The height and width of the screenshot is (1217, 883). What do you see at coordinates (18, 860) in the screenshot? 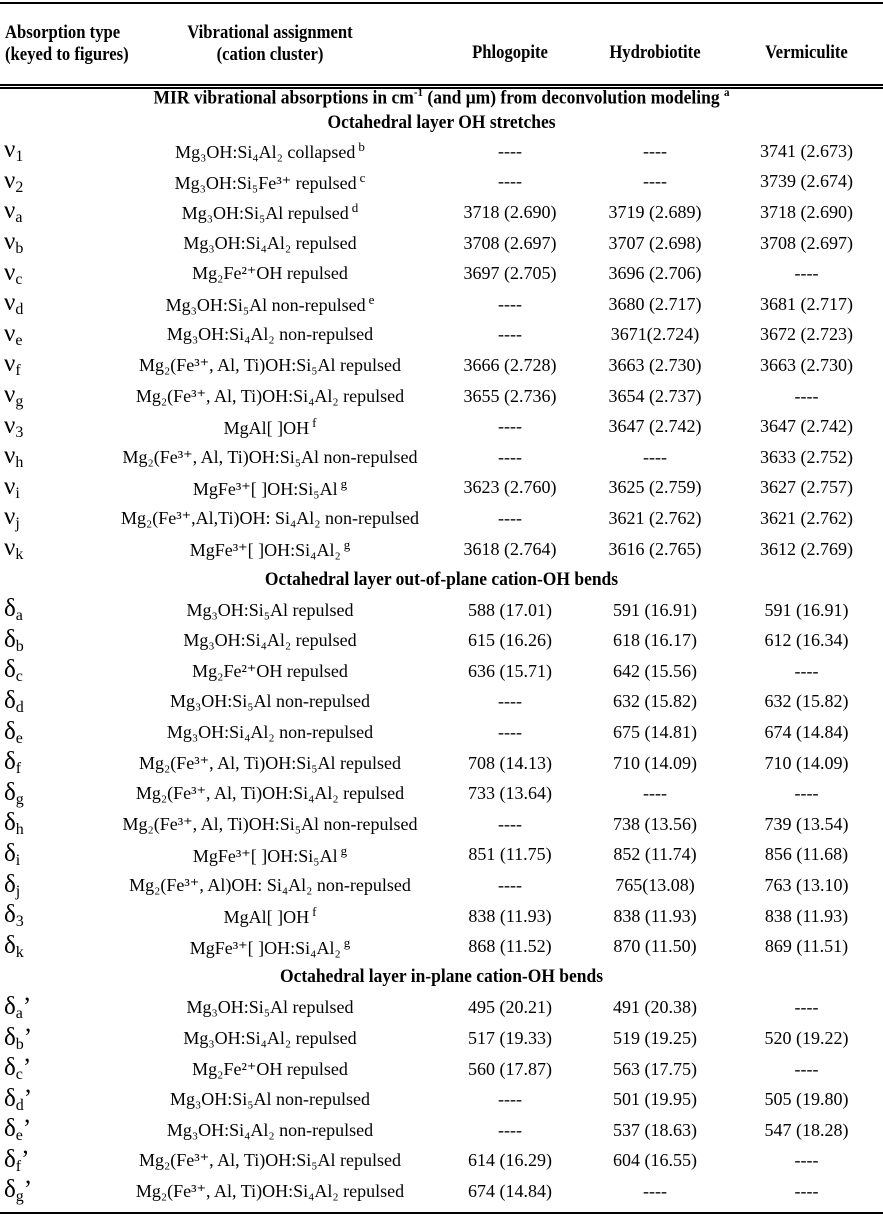
I see `symbol-subscript: i` at bounding box center [18, 860].